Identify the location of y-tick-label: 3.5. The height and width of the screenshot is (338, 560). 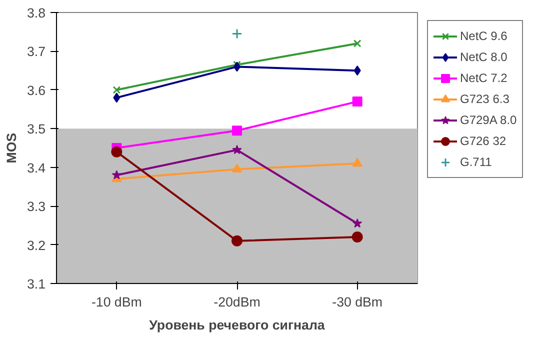
(36, 129).